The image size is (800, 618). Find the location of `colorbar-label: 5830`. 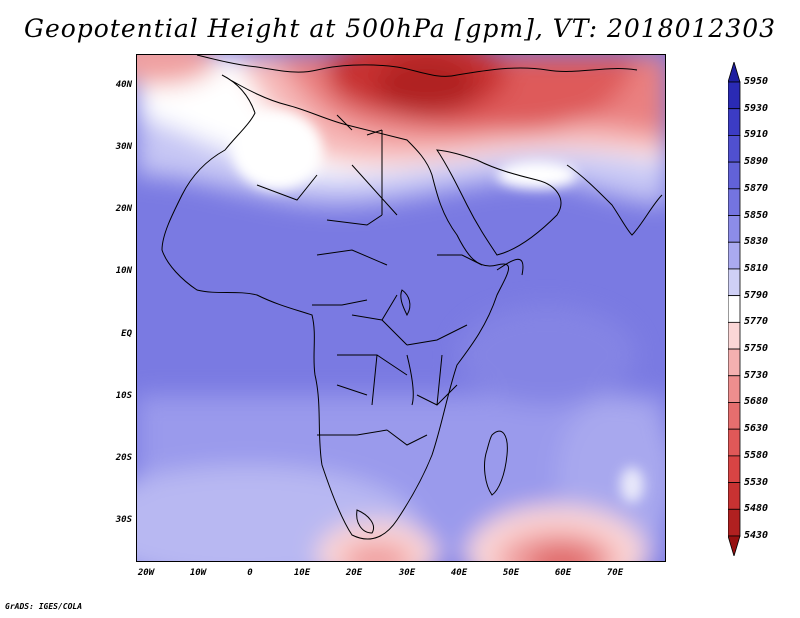

colorbar-label: 5830 is located at coordinates (756, 242).